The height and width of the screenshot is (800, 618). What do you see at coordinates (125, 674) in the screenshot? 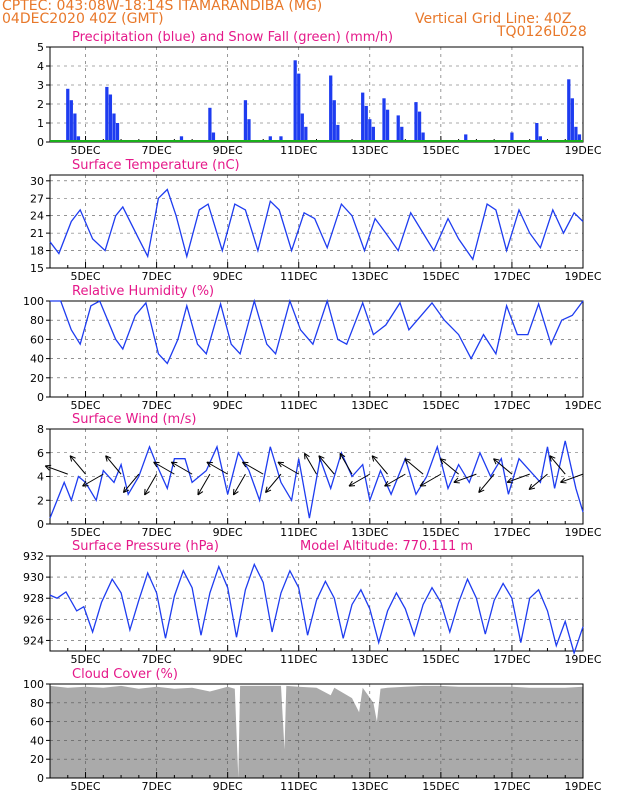
I see `panel-title-cloud-cover: Cloud Cover (%)` at bounding box center [125, 674].